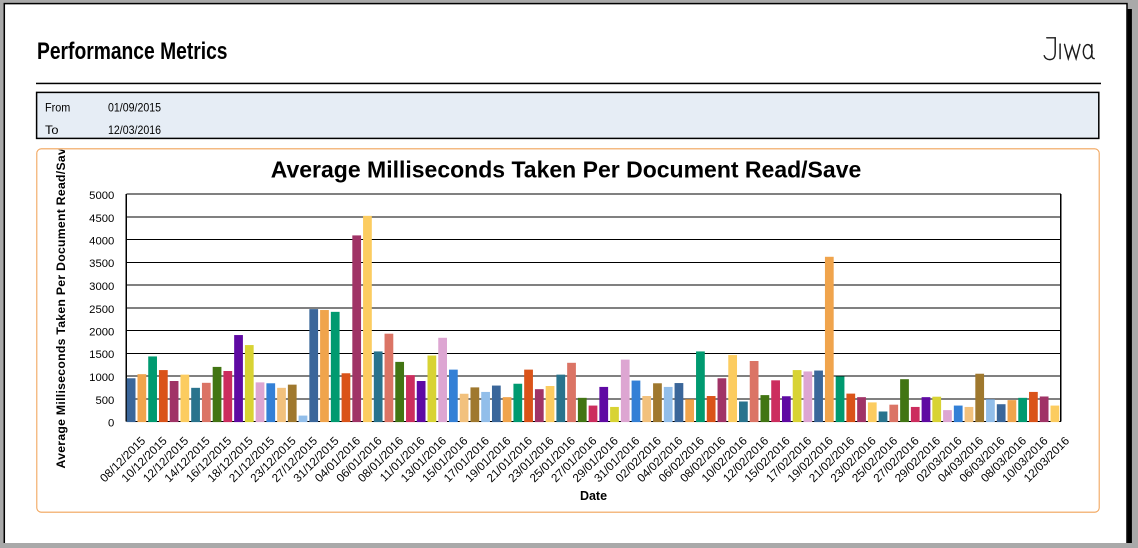 This screenshot has width=1138, height=548. Describe the element at coordinates (111, 424) in the screenshot. I see `svg-text: 0` at that location.